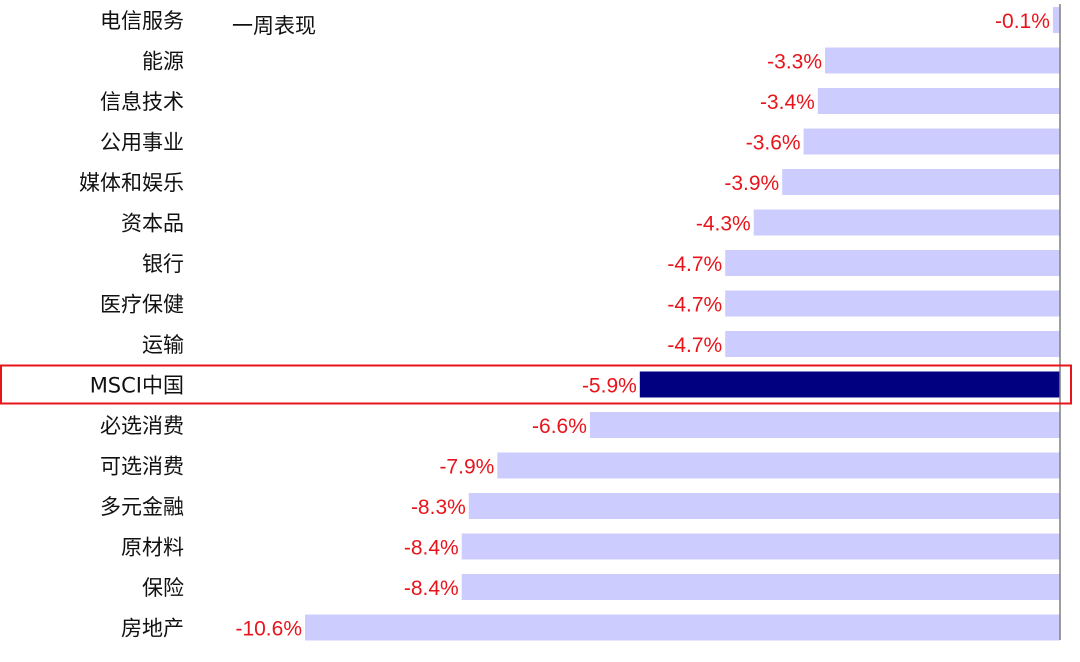 The width and height of the screenshot is (1080, 662). Describe the element at coordinates (794, 62) in the screenshot. I see `value-label: -3.3%` at that location.